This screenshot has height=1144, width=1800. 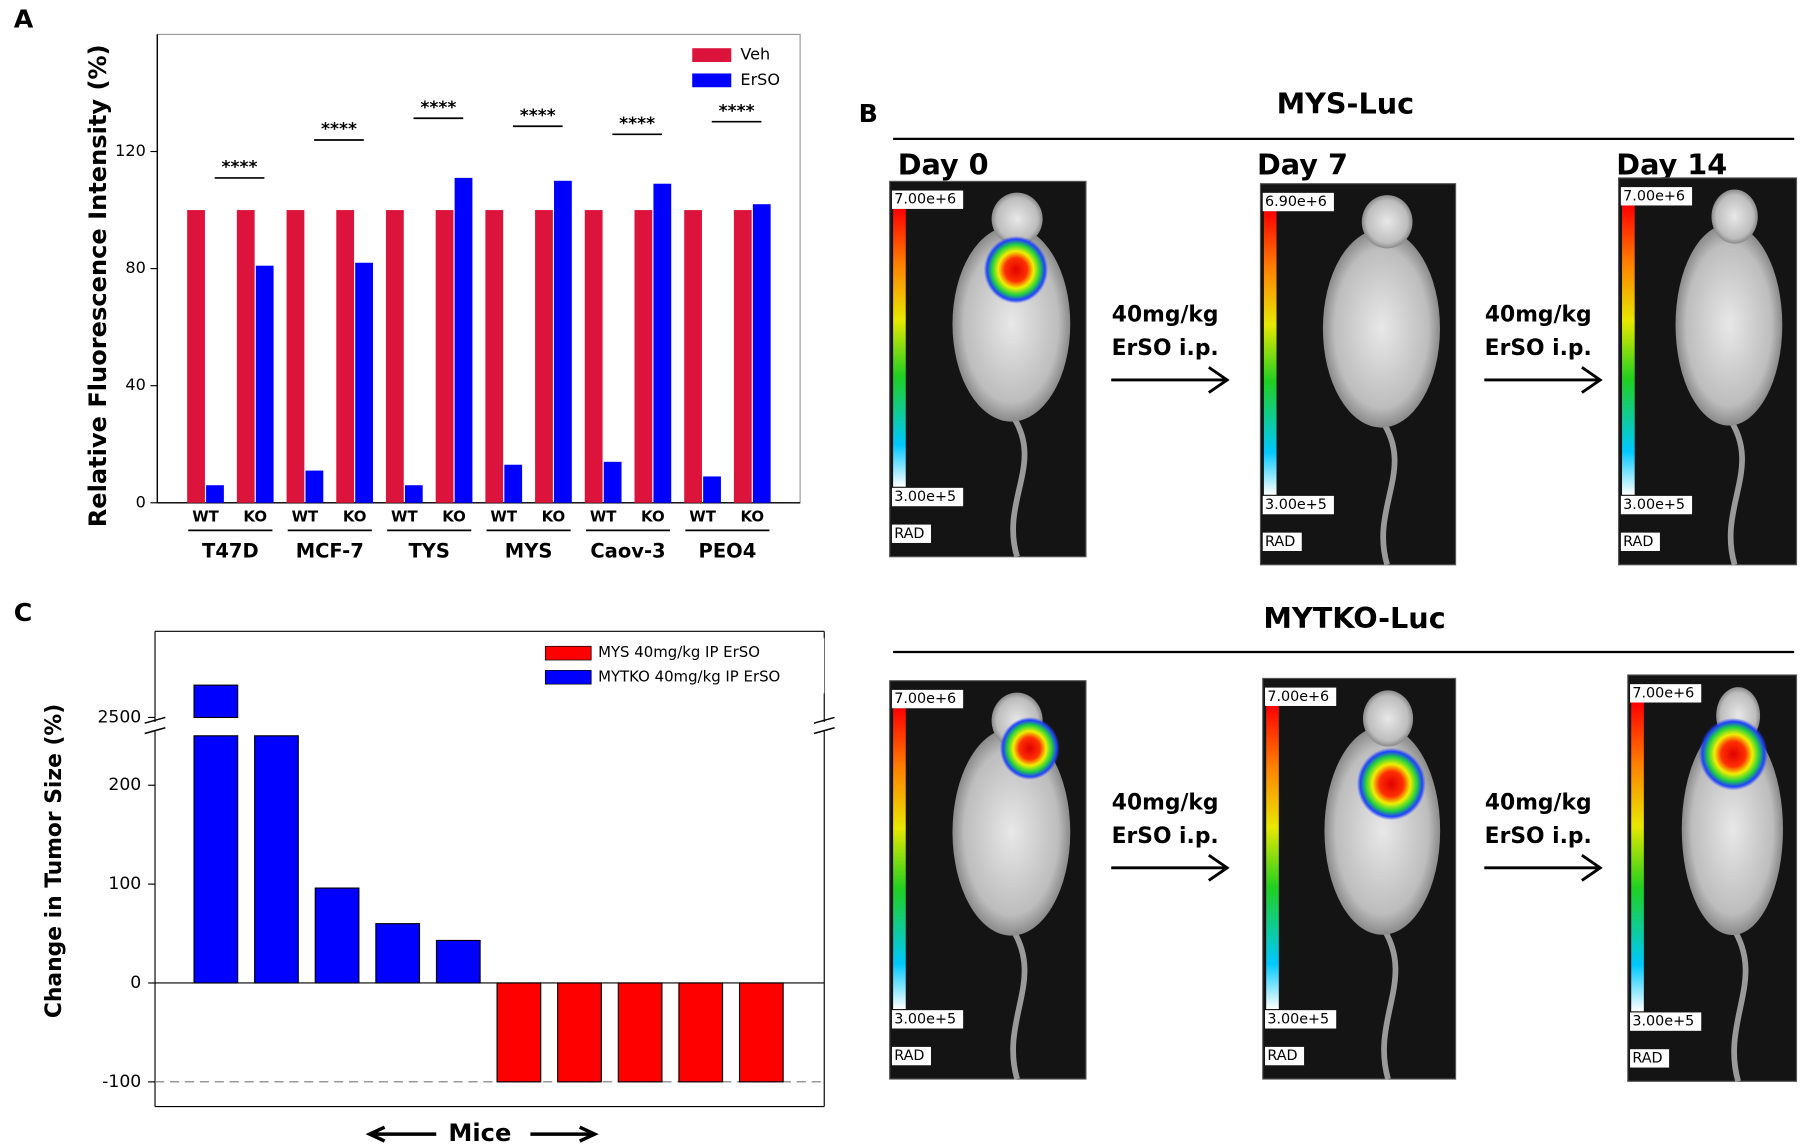 What do you see at coordinates (728, 551) in the screenshot?
I see `group-label: PEO4` at bounding box center [728, 551].